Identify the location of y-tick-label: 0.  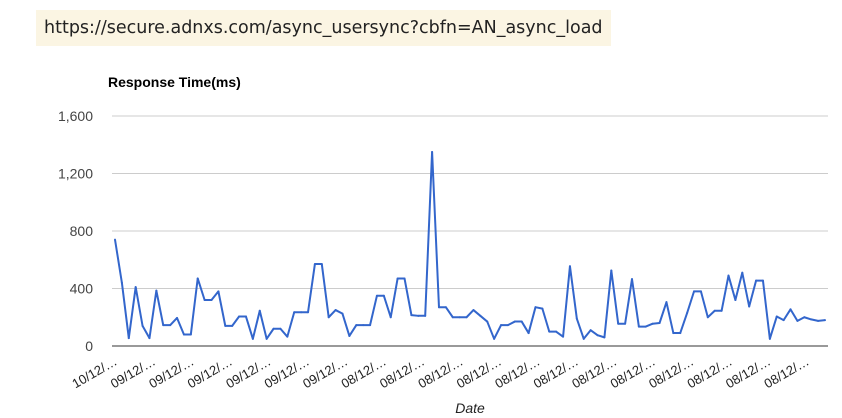
(89, 346).